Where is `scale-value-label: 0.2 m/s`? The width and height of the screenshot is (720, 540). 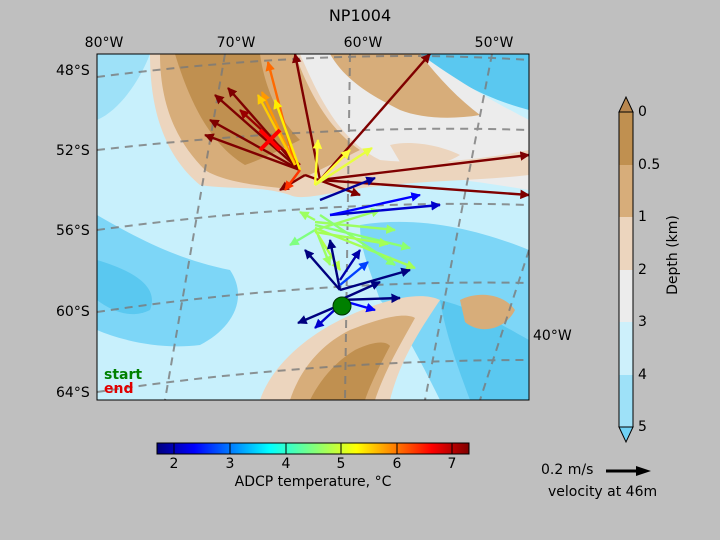 scale-value-label: 0.2 m/s is located at coordinates (567, 470).